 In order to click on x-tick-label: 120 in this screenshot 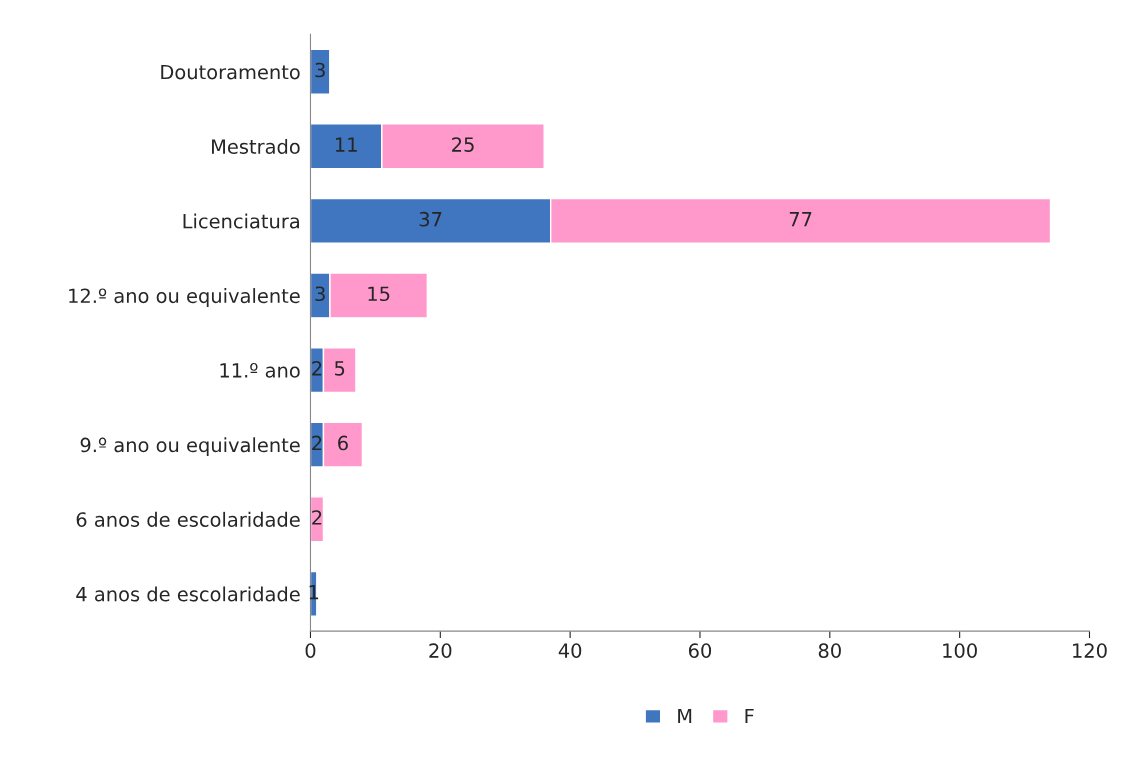, I will do `click(1090, 650)`.